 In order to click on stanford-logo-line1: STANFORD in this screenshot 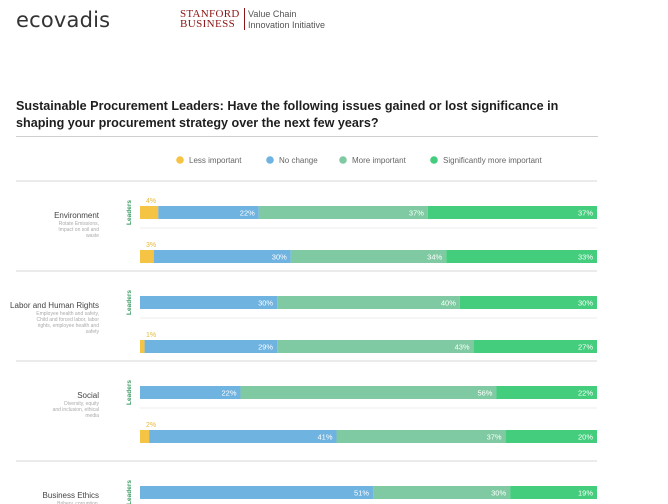, I will do `click(210, 14)`.